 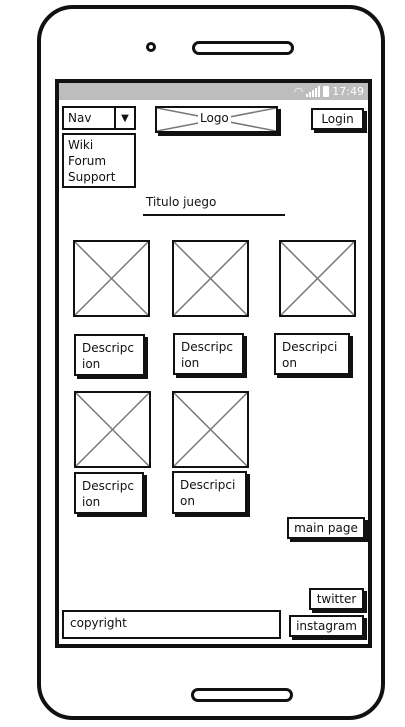 What do you see at coordinates (171, 624) in the screenshot?
I see `copyright-text: copyright` at bounding box center [171, 624].